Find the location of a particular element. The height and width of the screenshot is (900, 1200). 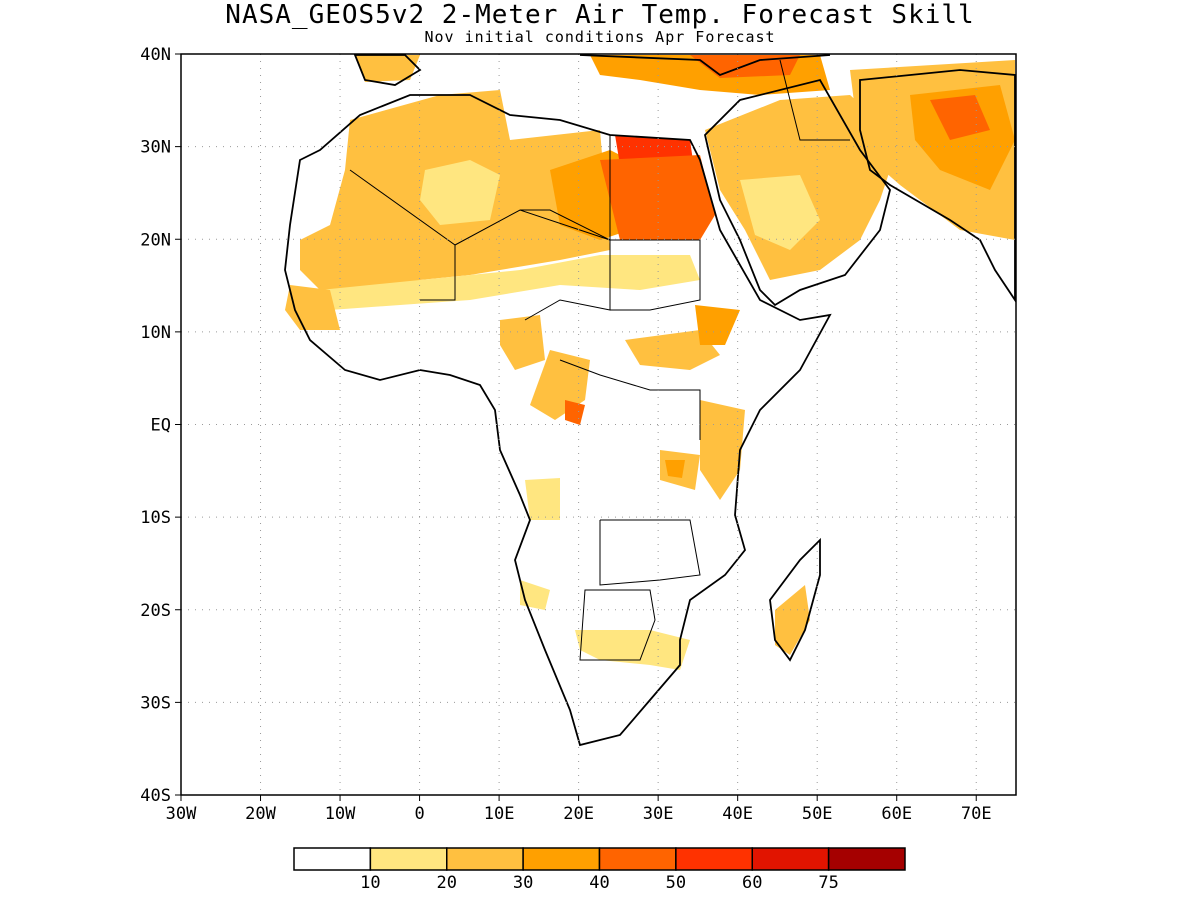

colorbar-label: 60 is located at coordinates (752, 883).